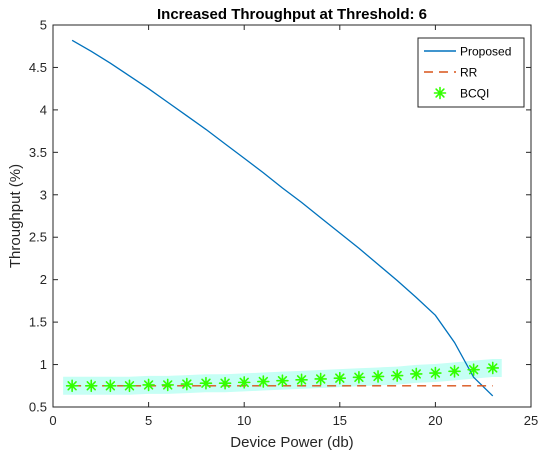 The height and width of the screenshot is (461, 550). I want to click on legend-box, so click(471, 72).